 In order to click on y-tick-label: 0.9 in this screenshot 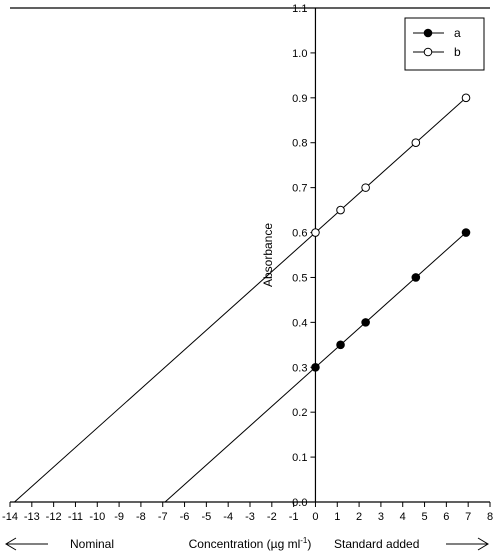, I will do `click(299, 99)`.